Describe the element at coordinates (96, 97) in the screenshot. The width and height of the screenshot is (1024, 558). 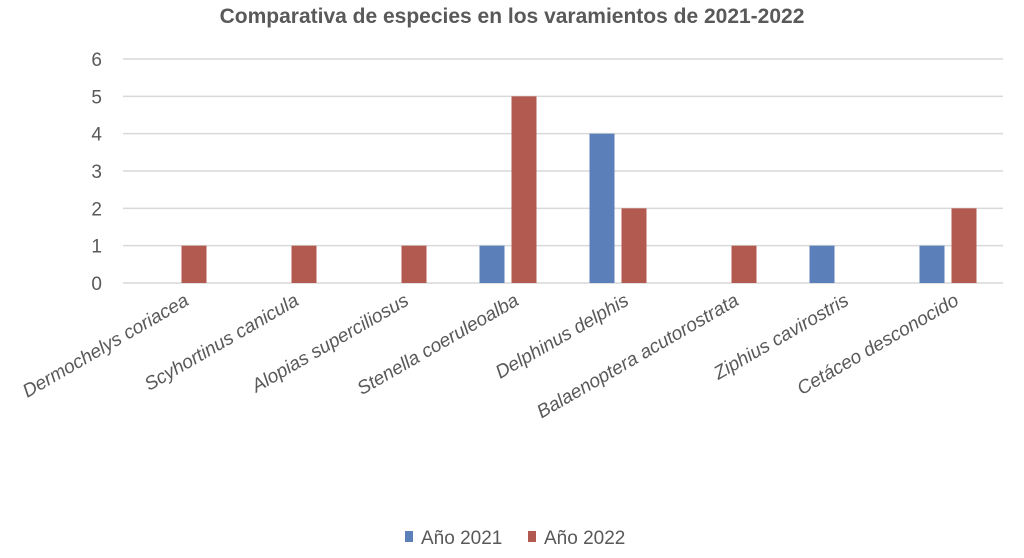
I see `y-tick-label: 5` at that location.